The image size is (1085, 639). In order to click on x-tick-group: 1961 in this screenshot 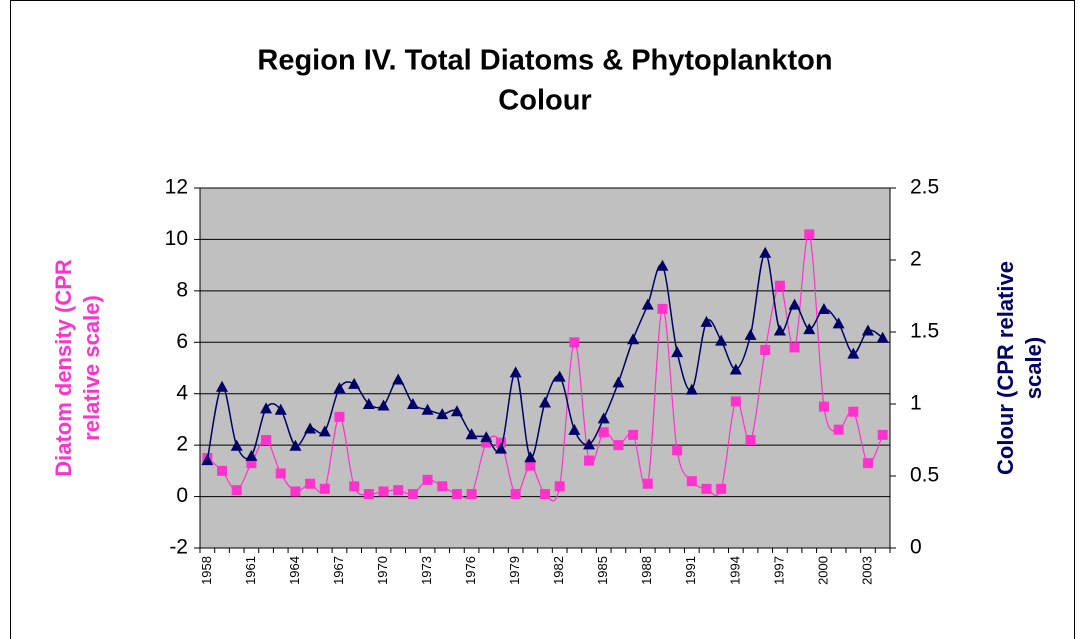, I will do `click(250, 570)`.